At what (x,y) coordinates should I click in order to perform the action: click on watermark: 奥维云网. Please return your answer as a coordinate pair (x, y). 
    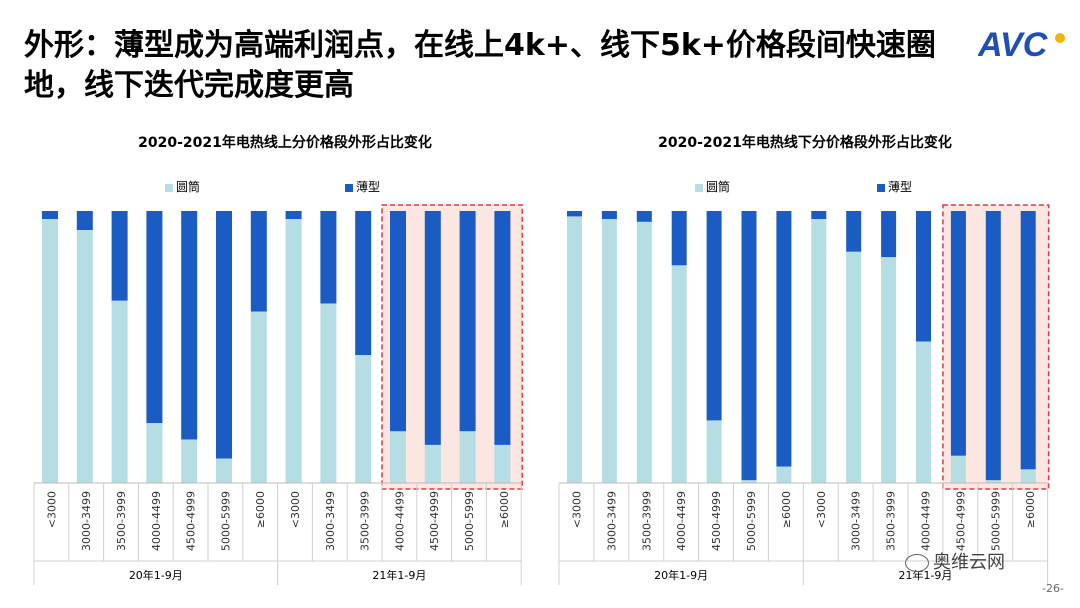
    Looking at the image, I should click on (955, 561).